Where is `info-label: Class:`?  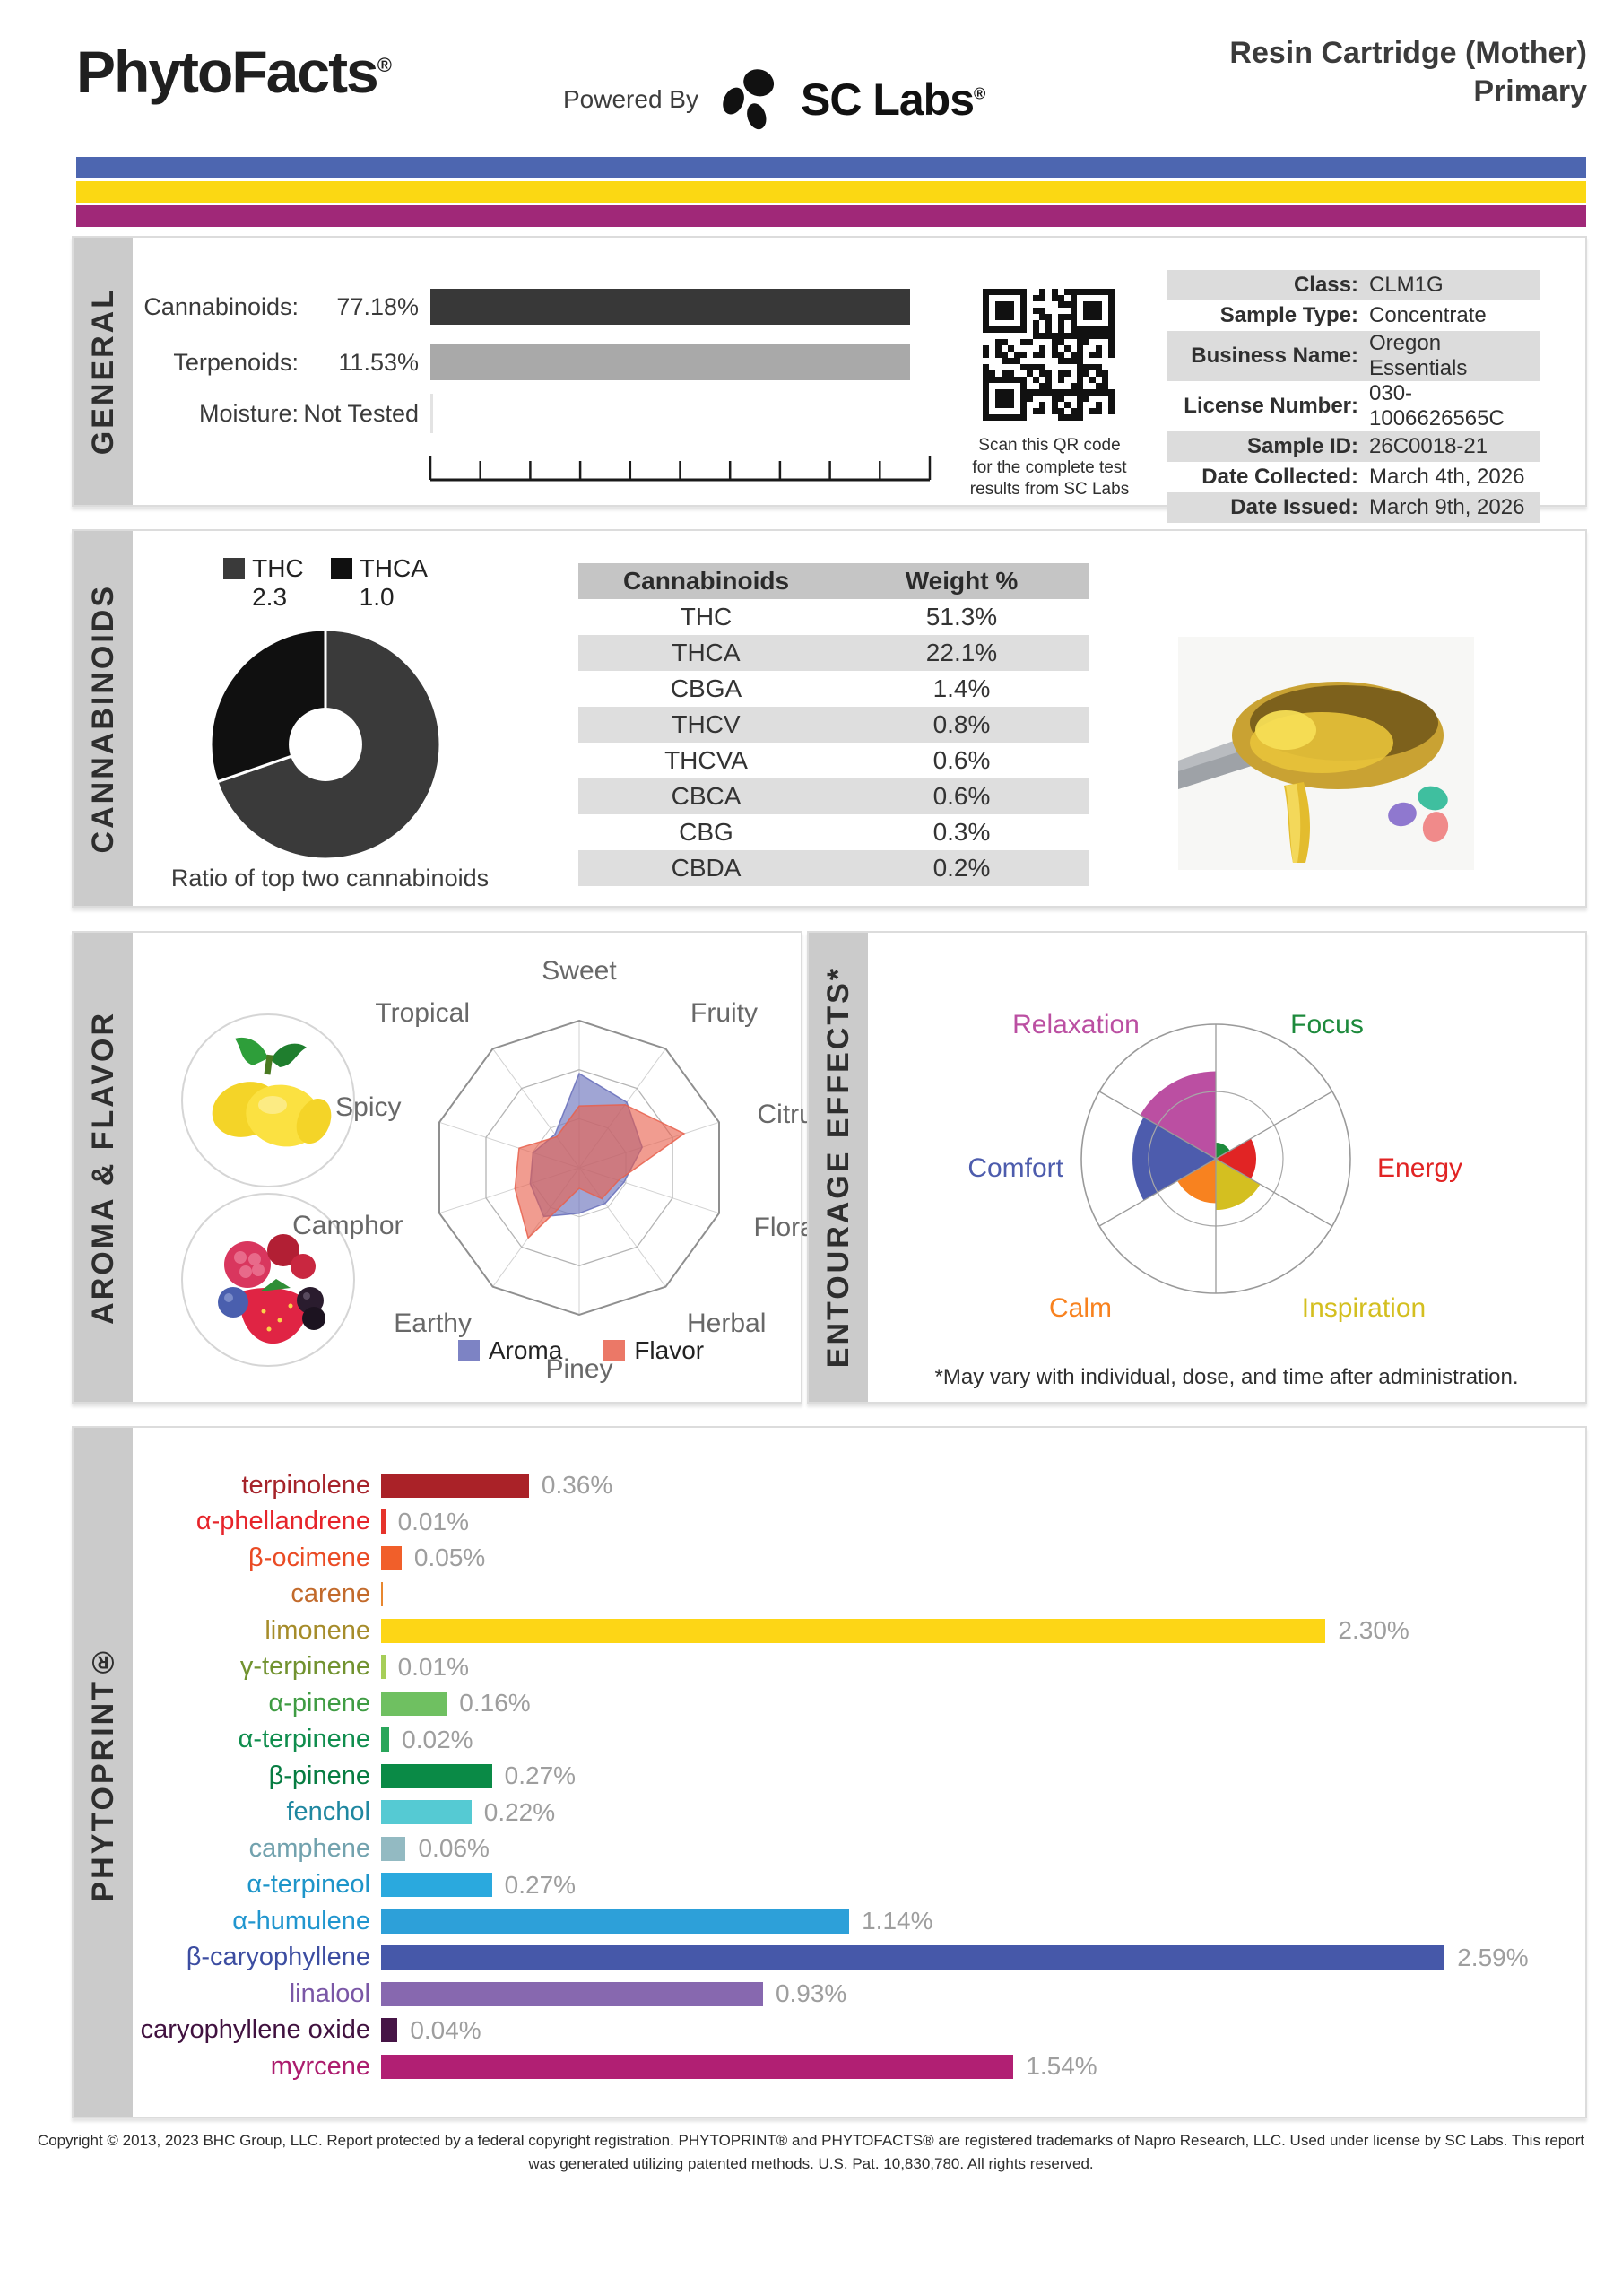
info-label: Class: is located at coordinates (1325, 285).